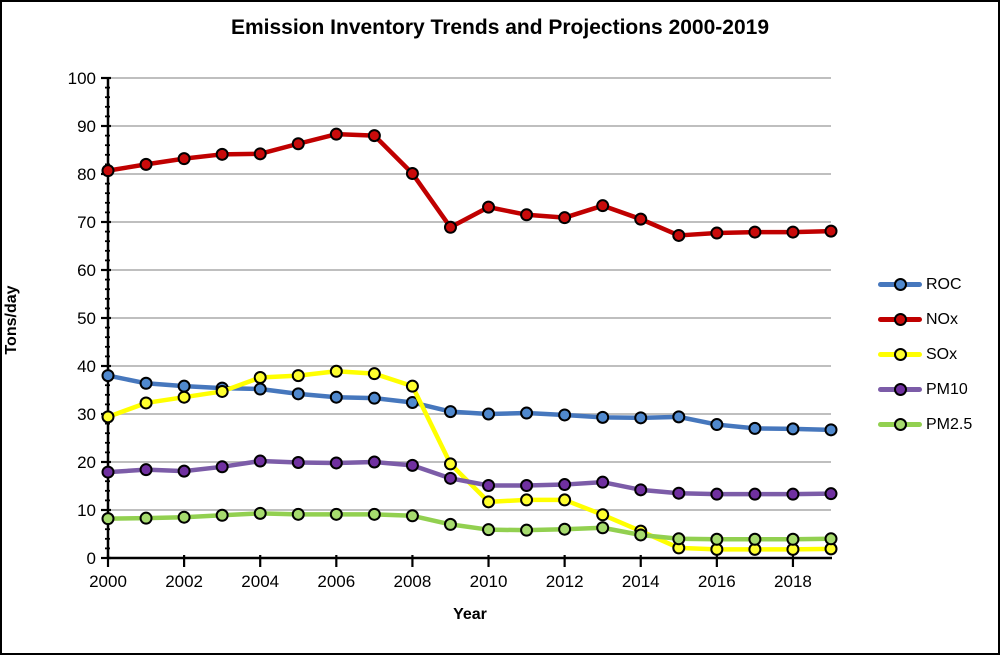 This screenshot has width=1000, height=655. What do you see at coordinates (470, 614) in the screenshot?
I see `x-axis-title: Year` at bounding box center [470, 614].